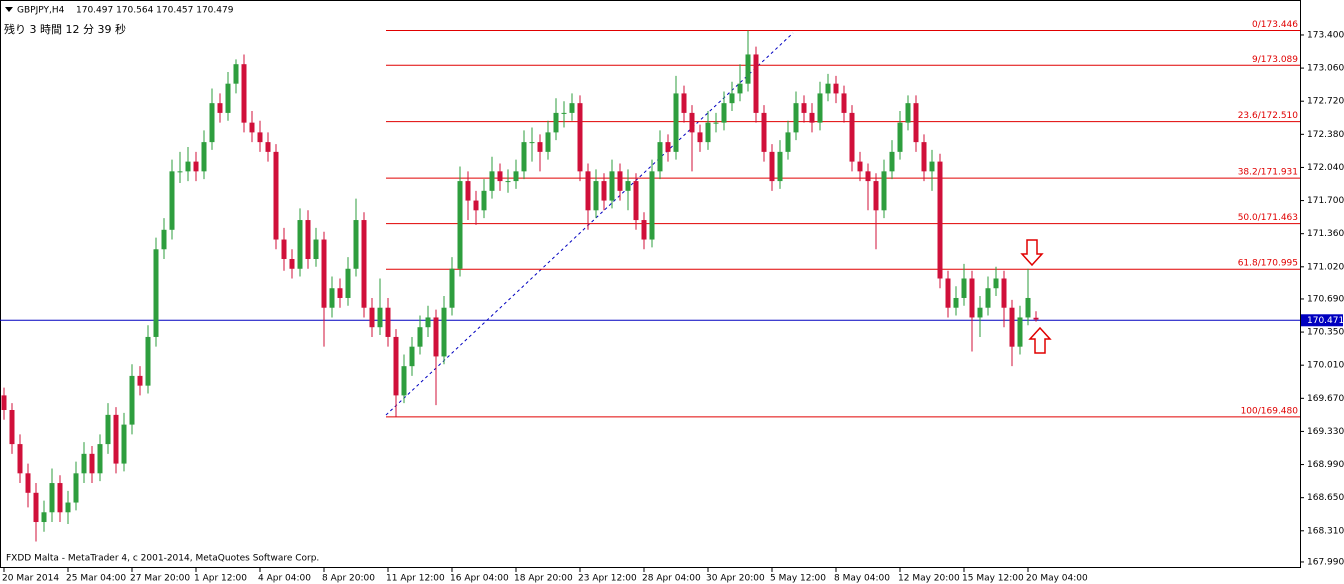 The height and width of the screenshot is (584, 1344). I want to click on fib-label: 38.2/171.931, so click(1268, 173).